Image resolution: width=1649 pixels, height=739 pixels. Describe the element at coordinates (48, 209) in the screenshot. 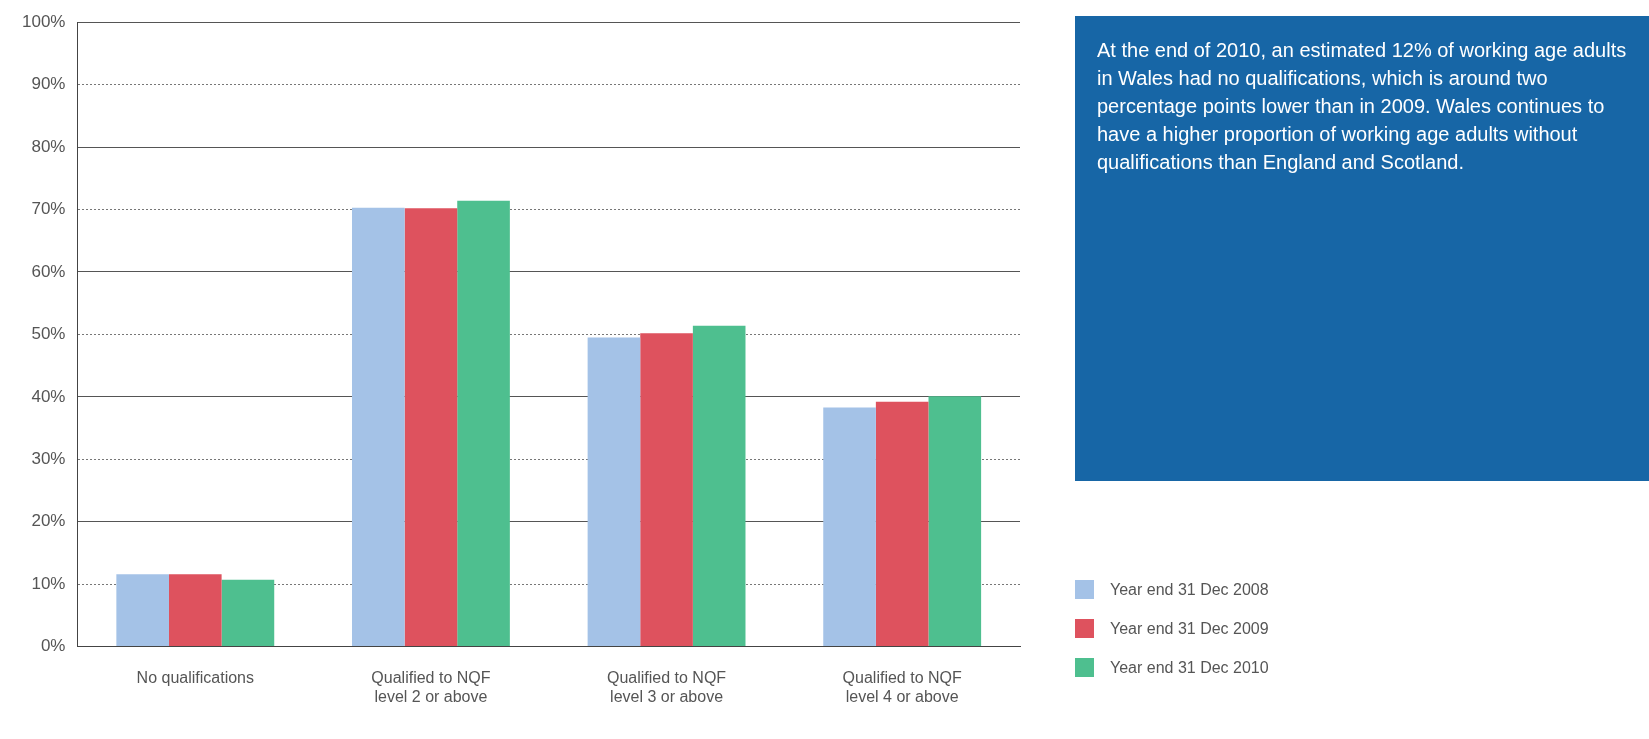

I see `y-tick-label: 70%` at that location.